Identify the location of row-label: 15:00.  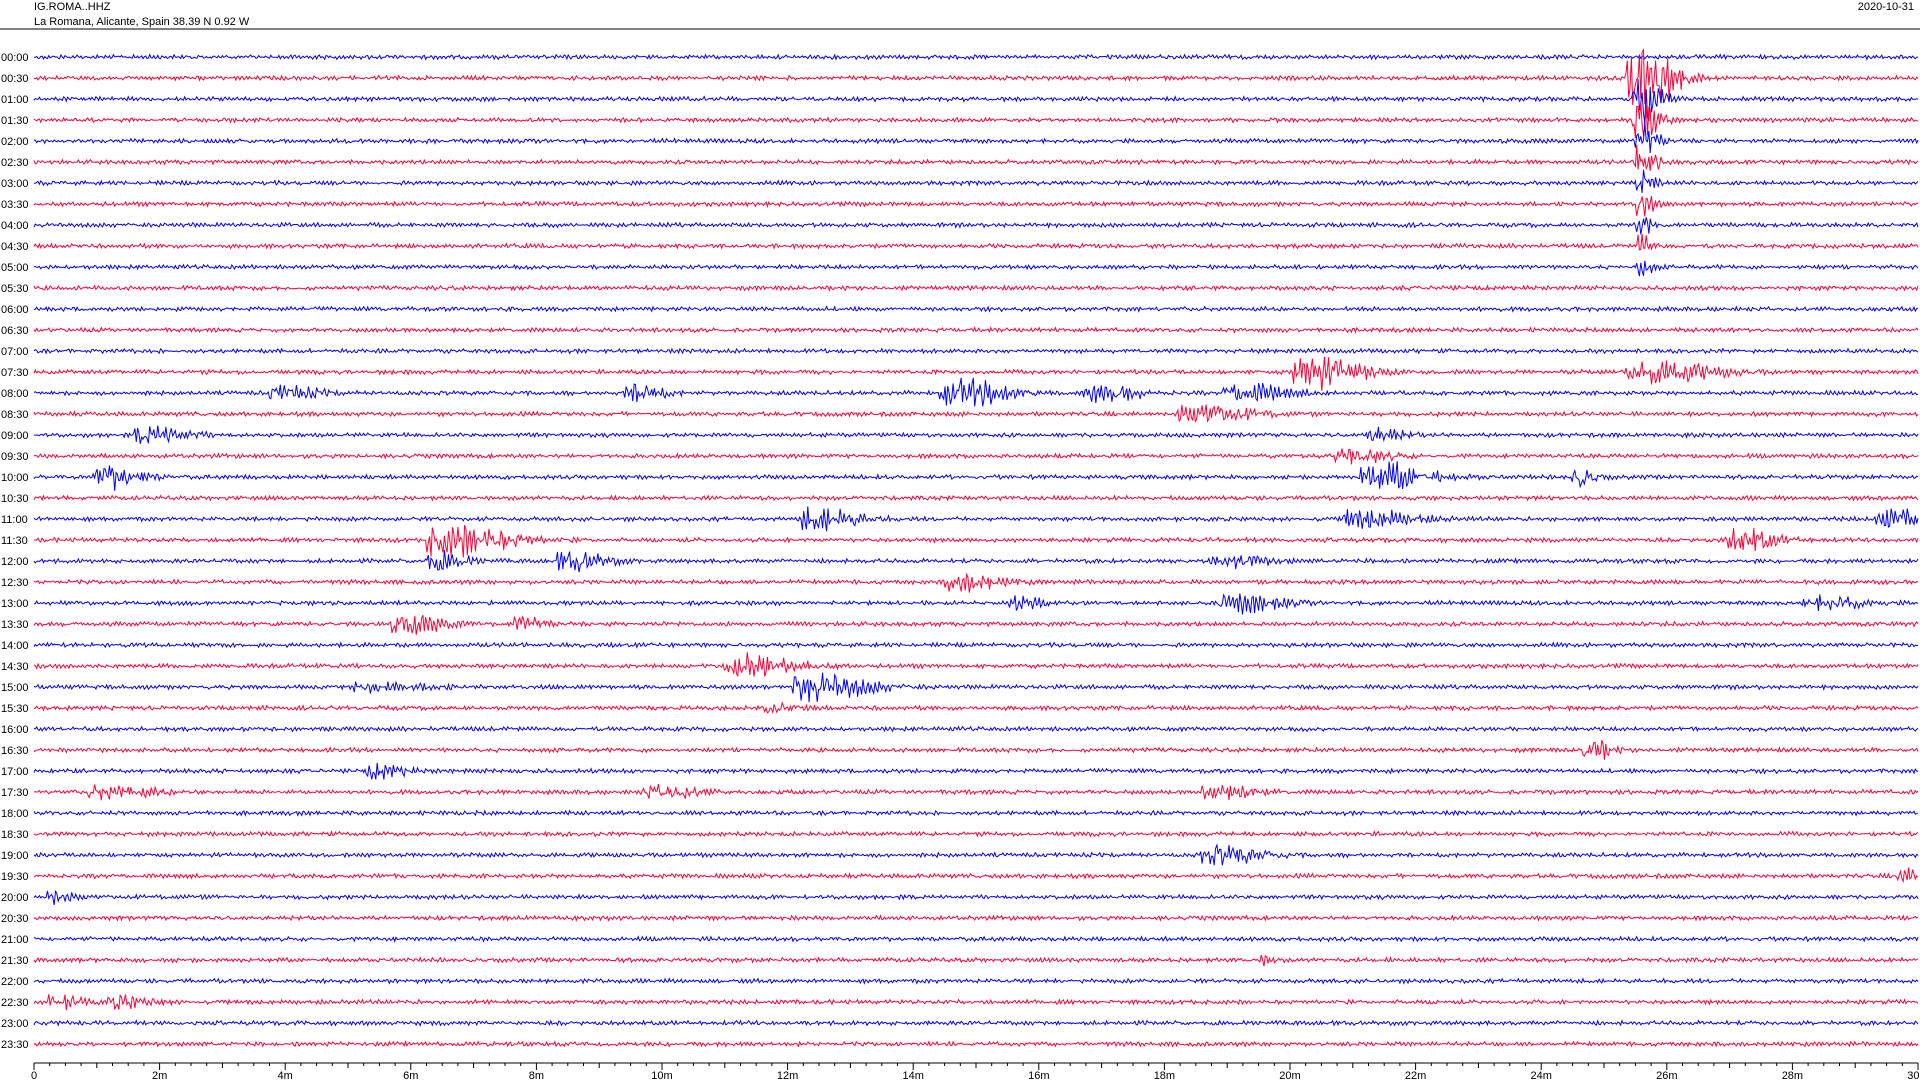
(15, 688).